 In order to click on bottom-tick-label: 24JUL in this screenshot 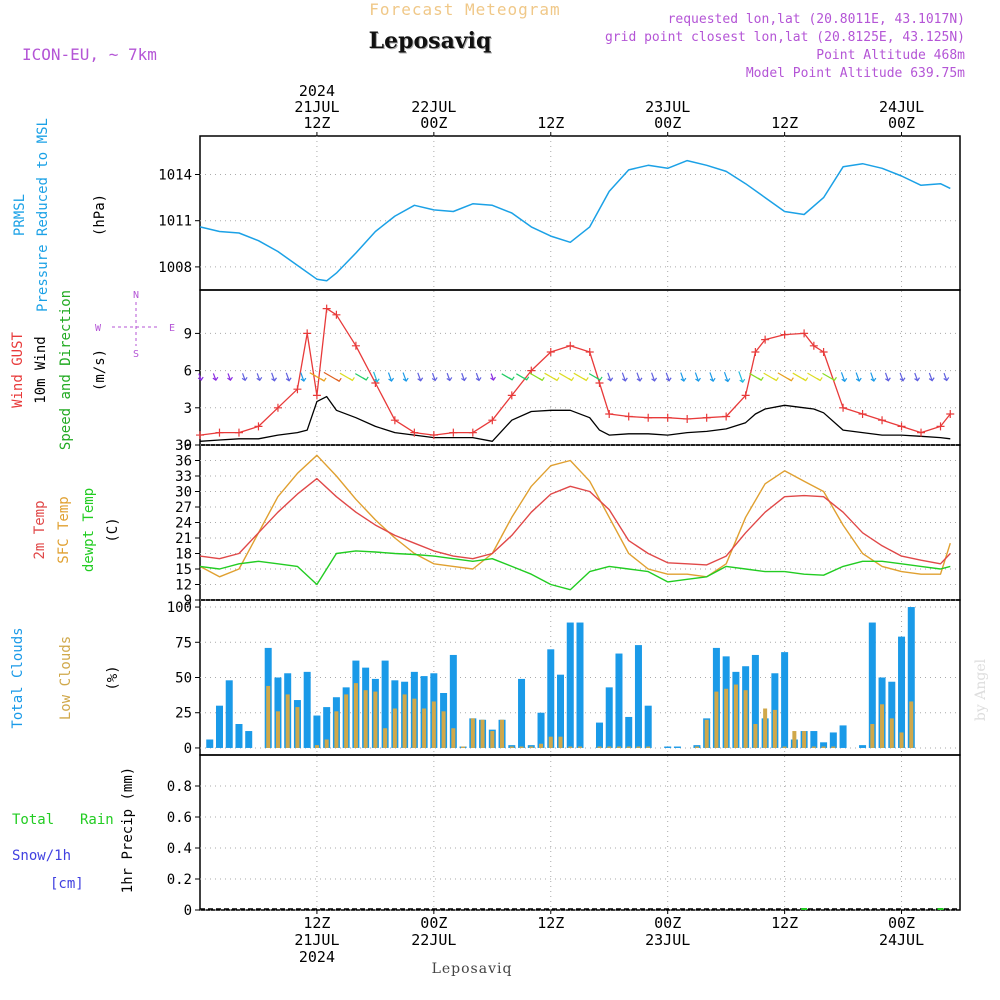, I will do `click(901, 940)`.